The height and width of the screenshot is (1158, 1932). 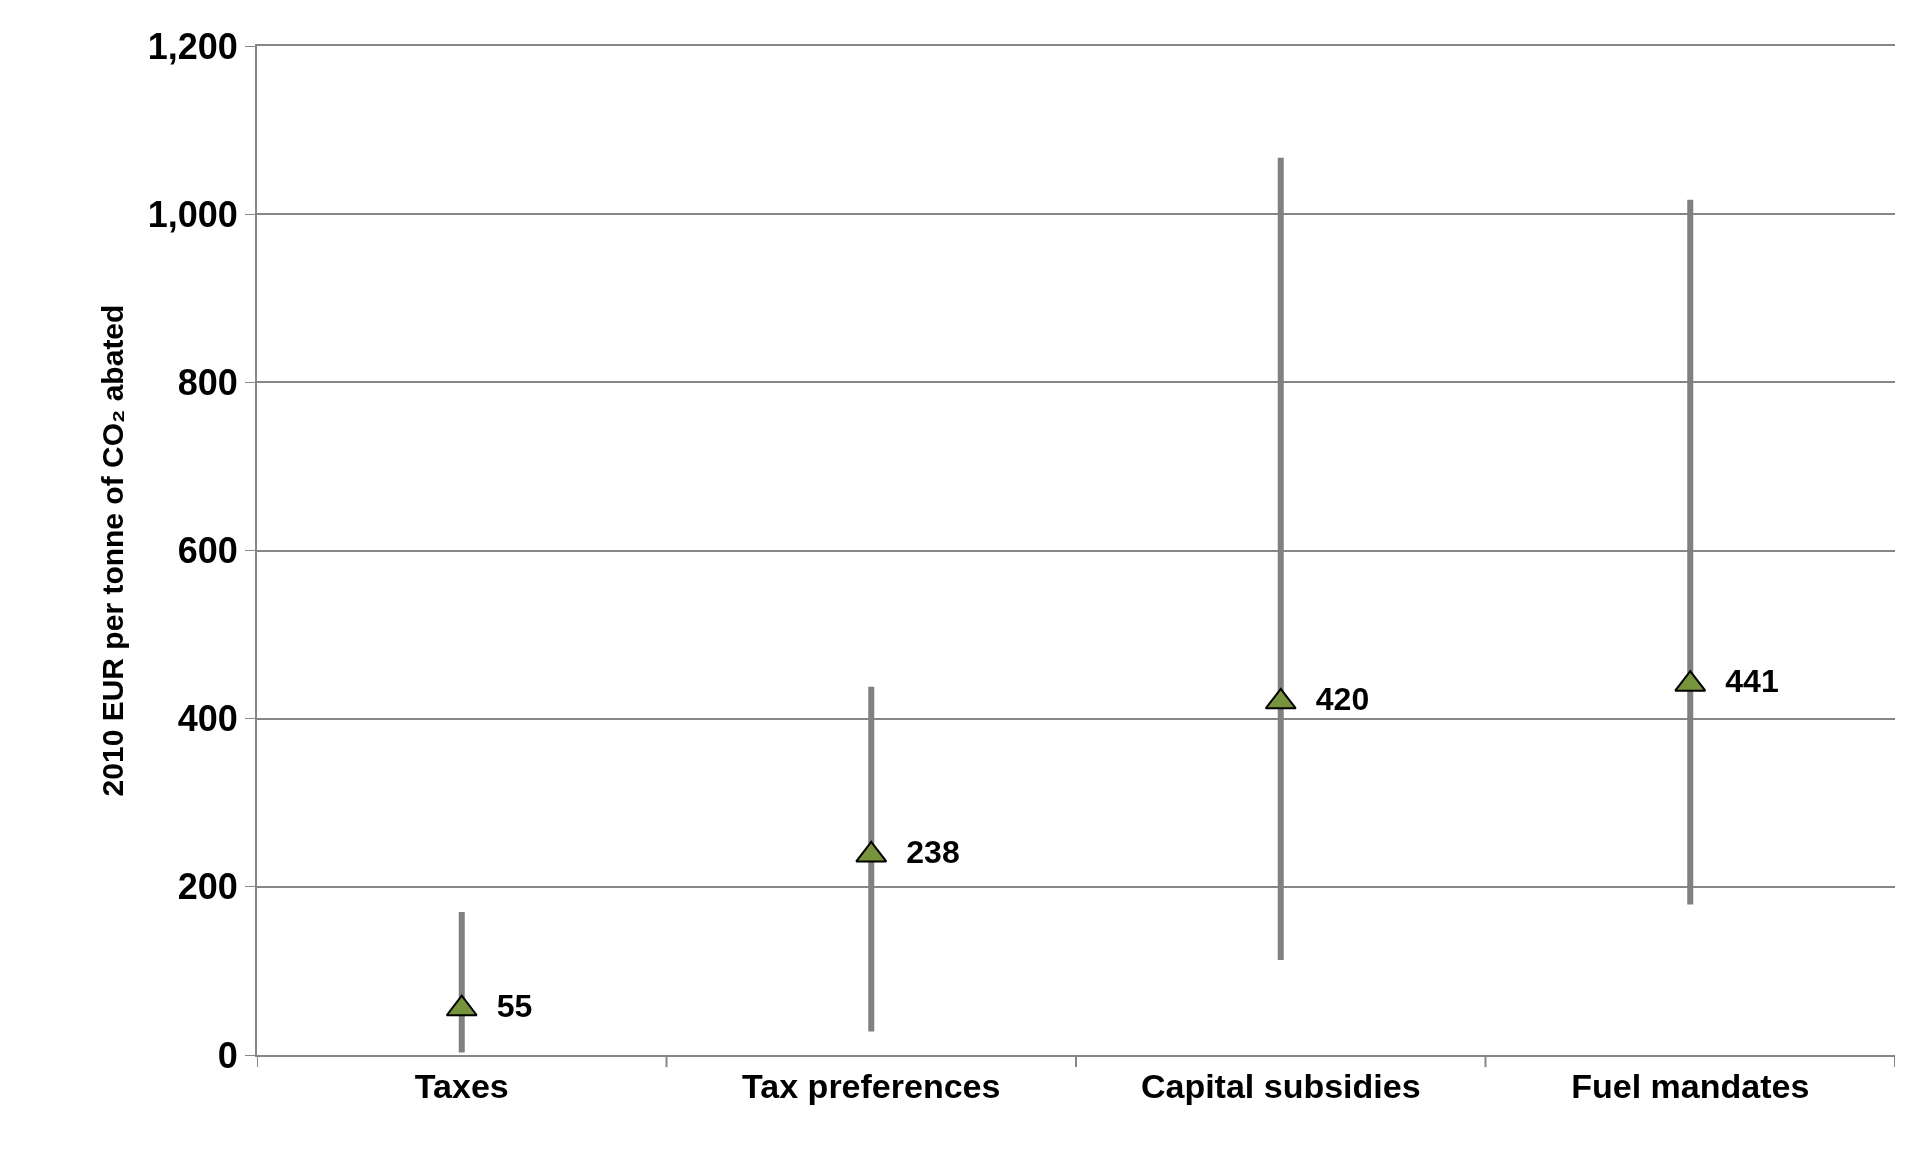 What do you see at coordinates (514, 1005) in the screenshot?
I see `data-label: 55` at bounding box center [514, 1005].